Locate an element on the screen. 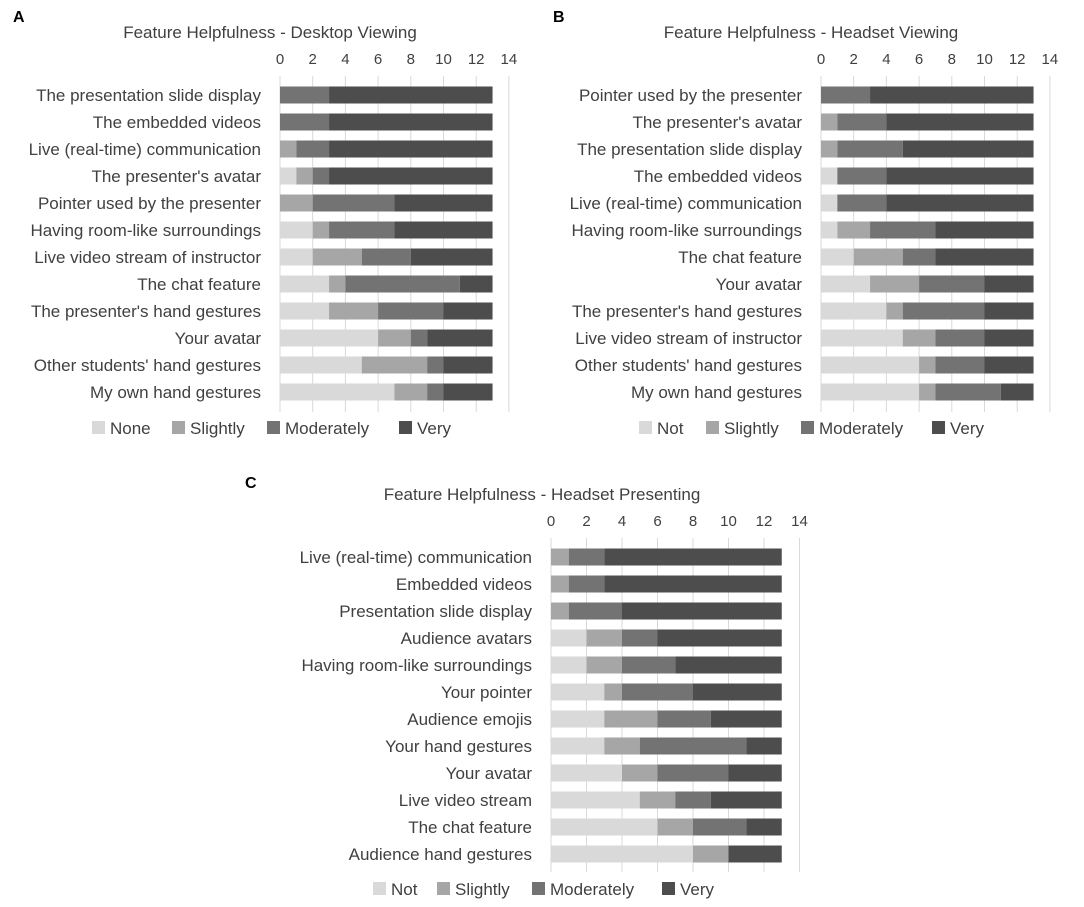 The width and height of the screenshot is (1084, 907). category-label: Live video stream of instructor is located at coordinates (147, 257).